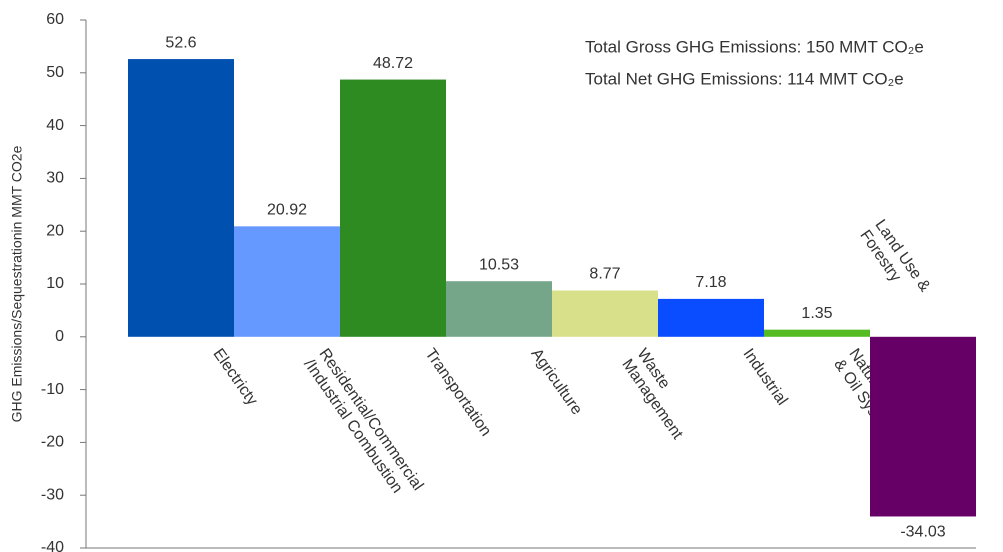  I want to click on y-tick-label: -30, so click(52, 494).